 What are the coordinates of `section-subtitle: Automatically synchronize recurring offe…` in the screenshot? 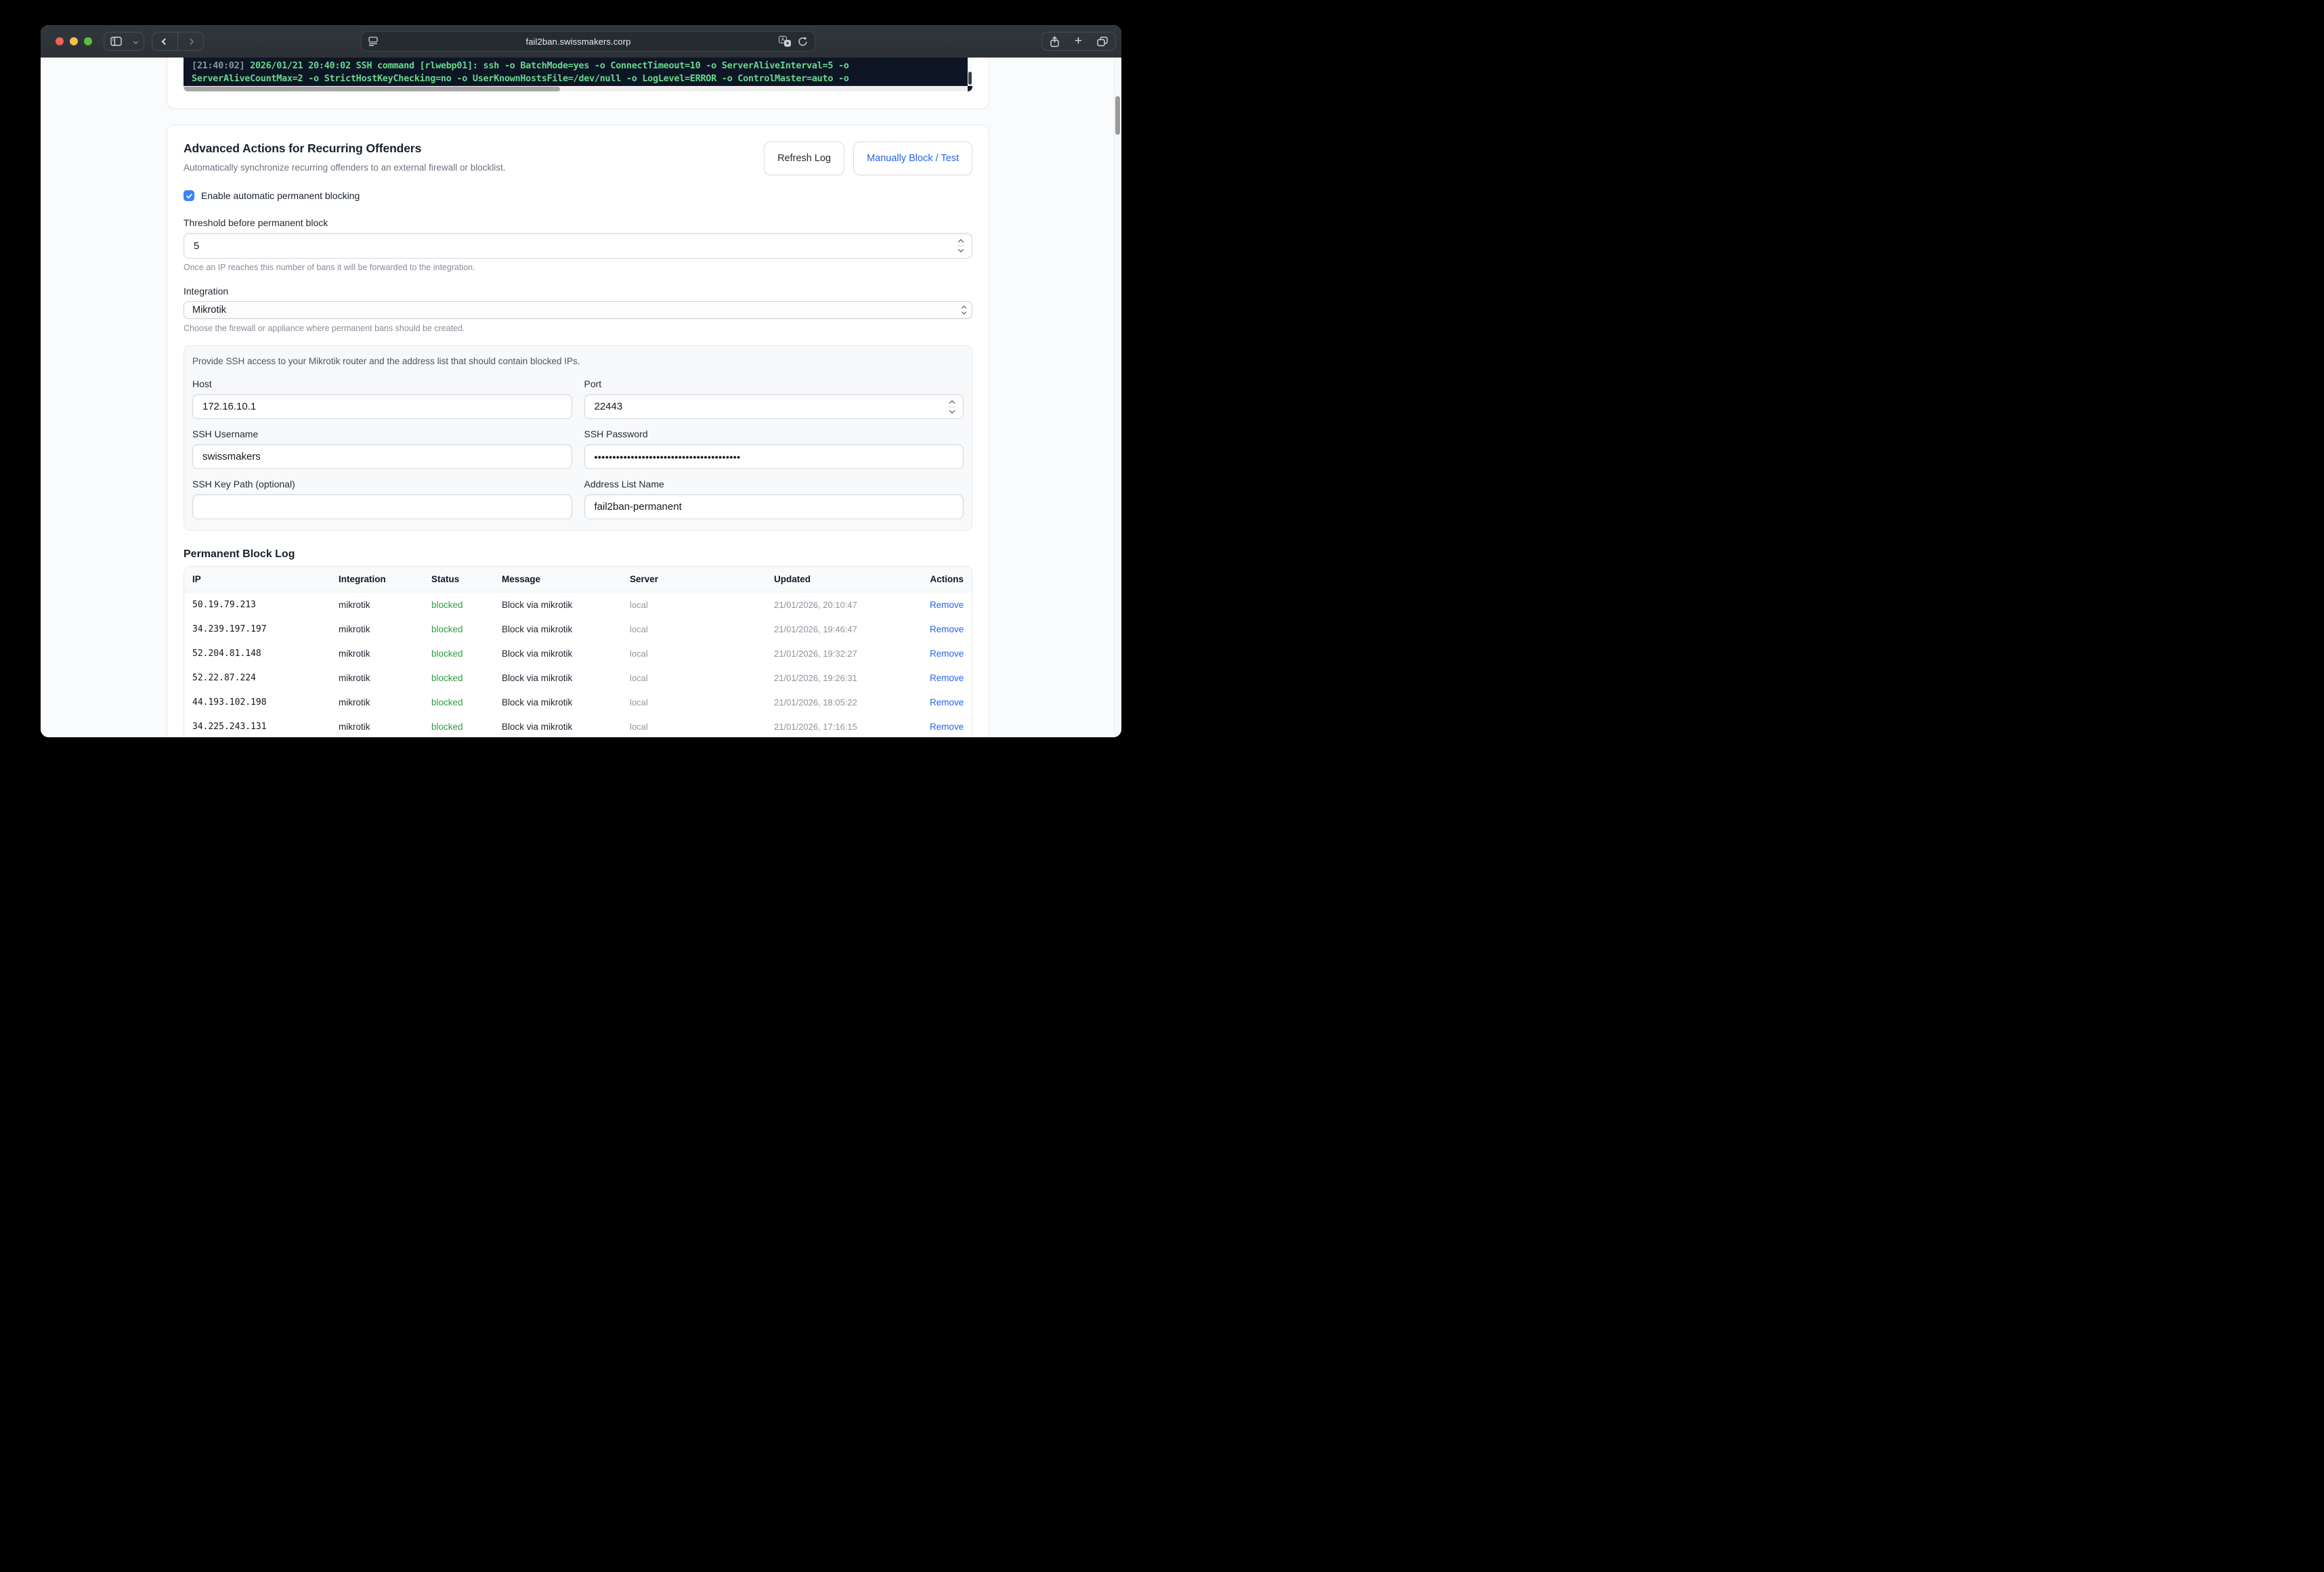 It's located at (345, 168).